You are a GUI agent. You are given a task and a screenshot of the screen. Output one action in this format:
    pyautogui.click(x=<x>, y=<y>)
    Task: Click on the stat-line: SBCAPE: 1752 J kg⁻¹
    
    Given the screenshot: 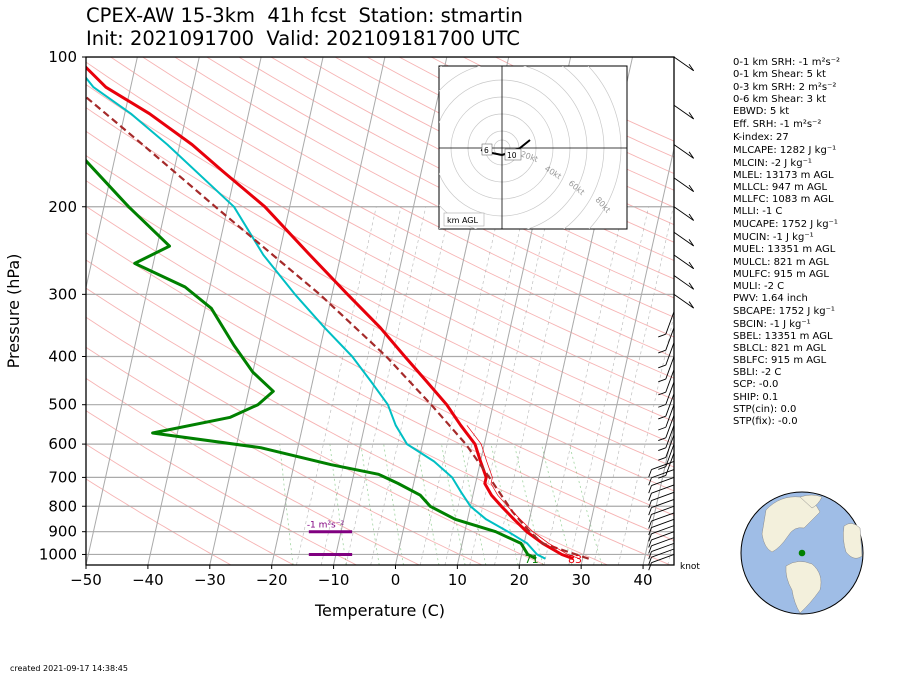 What is the action you would take?
    pyautogui.click(x=784, y=311)
    